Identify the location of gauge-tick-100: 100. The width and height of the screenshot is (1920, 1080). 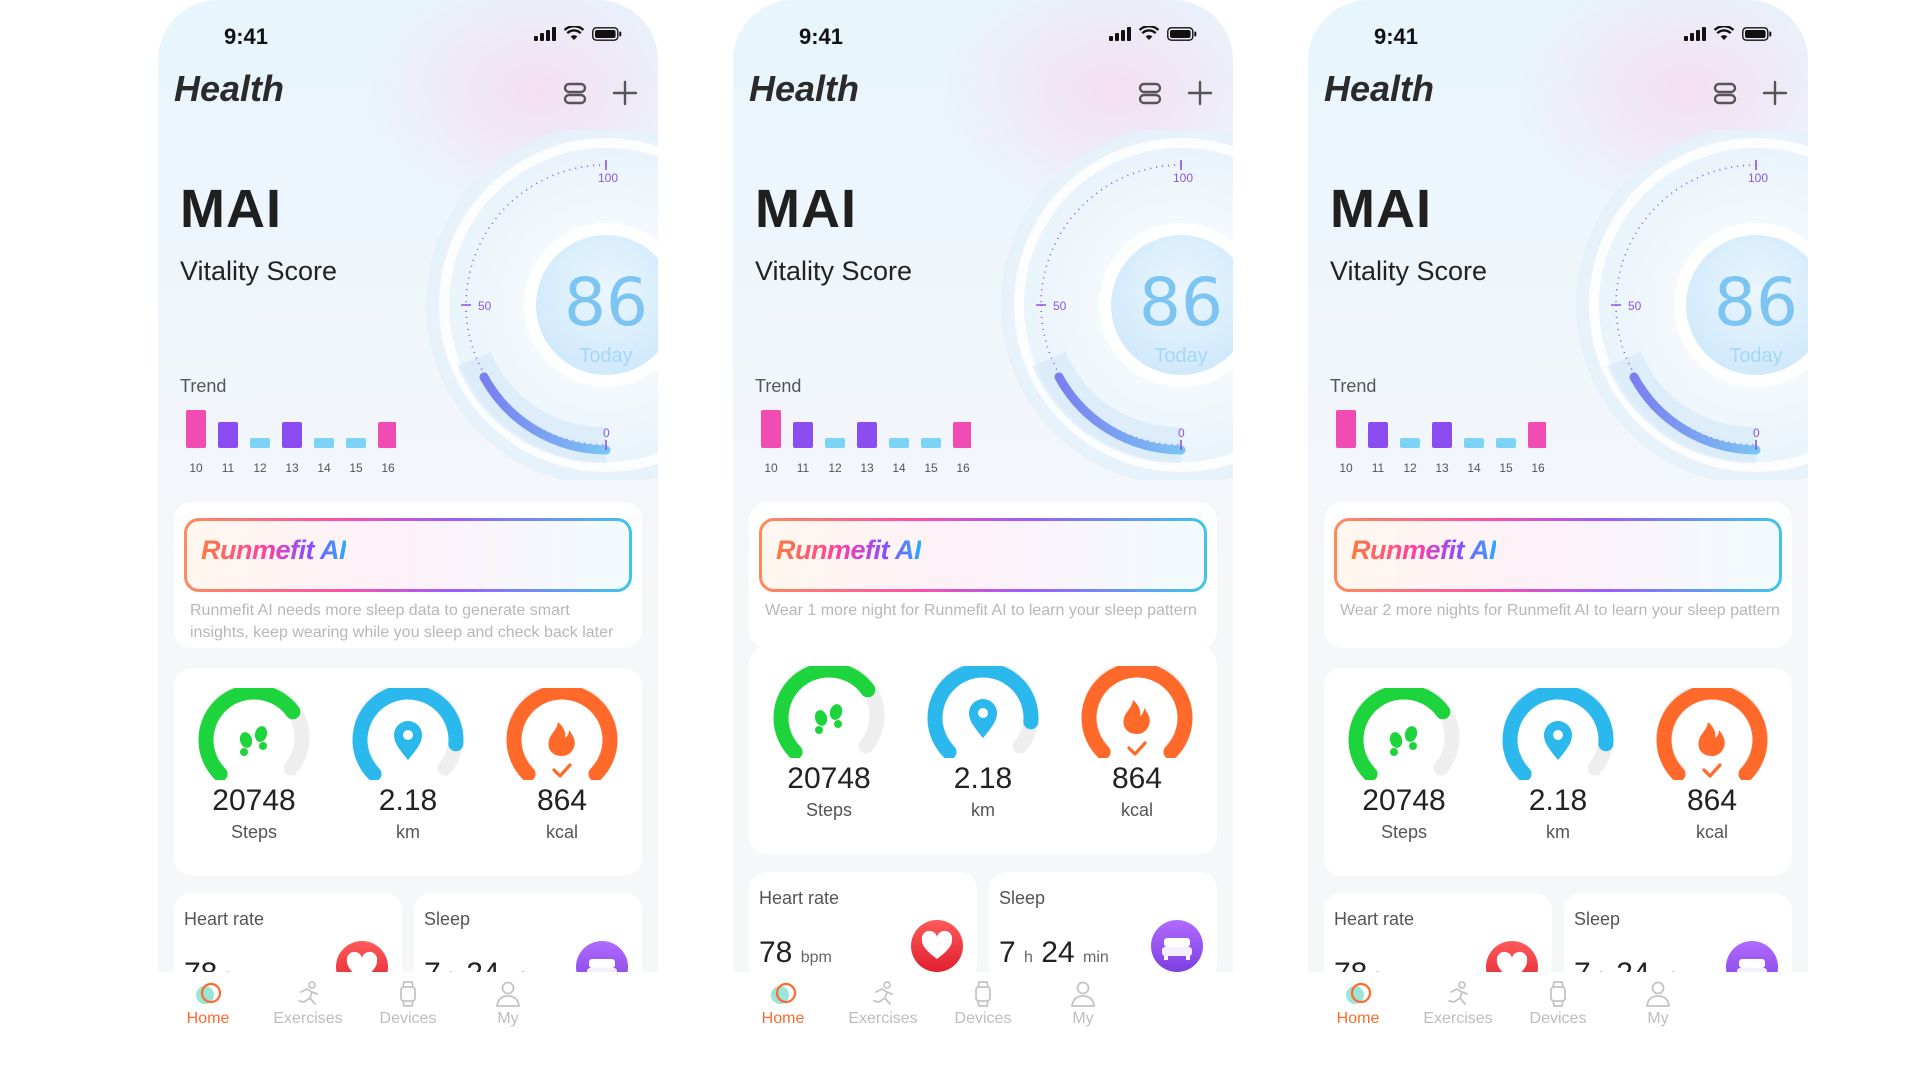
(608, 178).